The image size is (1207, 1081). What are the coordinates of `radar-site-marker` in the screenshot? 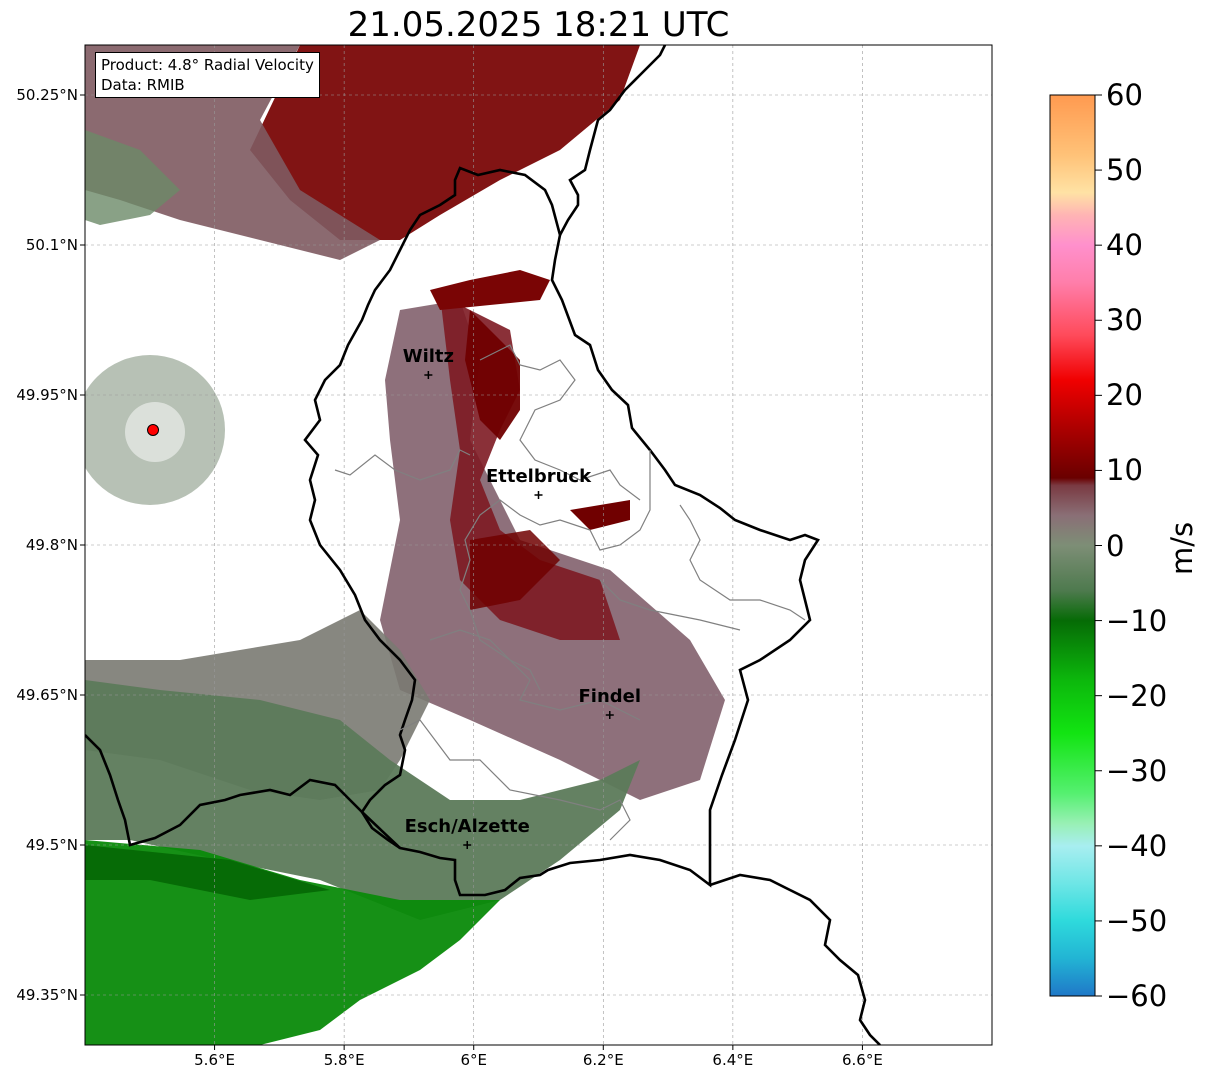 It's located at (153, 430).